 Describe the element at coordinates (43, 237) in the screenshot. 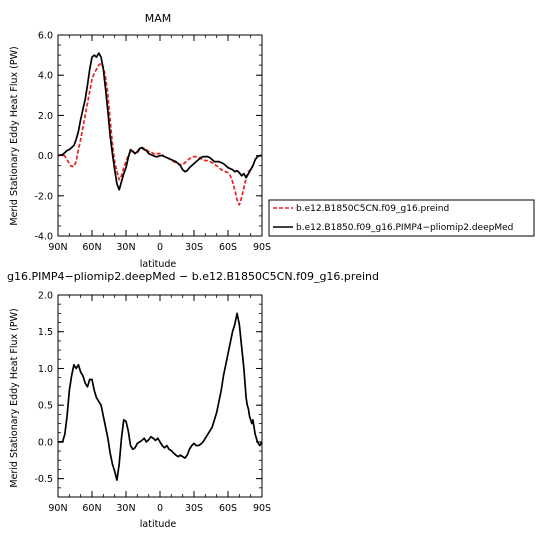

I see `y-tick-label: -4.0` at that location.